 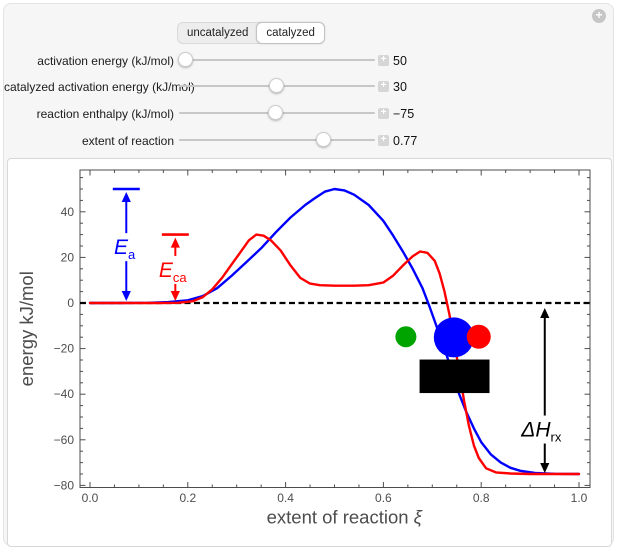 What do you see at coordinates (64, 440) in the screenshot?
I see `y-tick-label: −60` at bounding box center [64, 440].